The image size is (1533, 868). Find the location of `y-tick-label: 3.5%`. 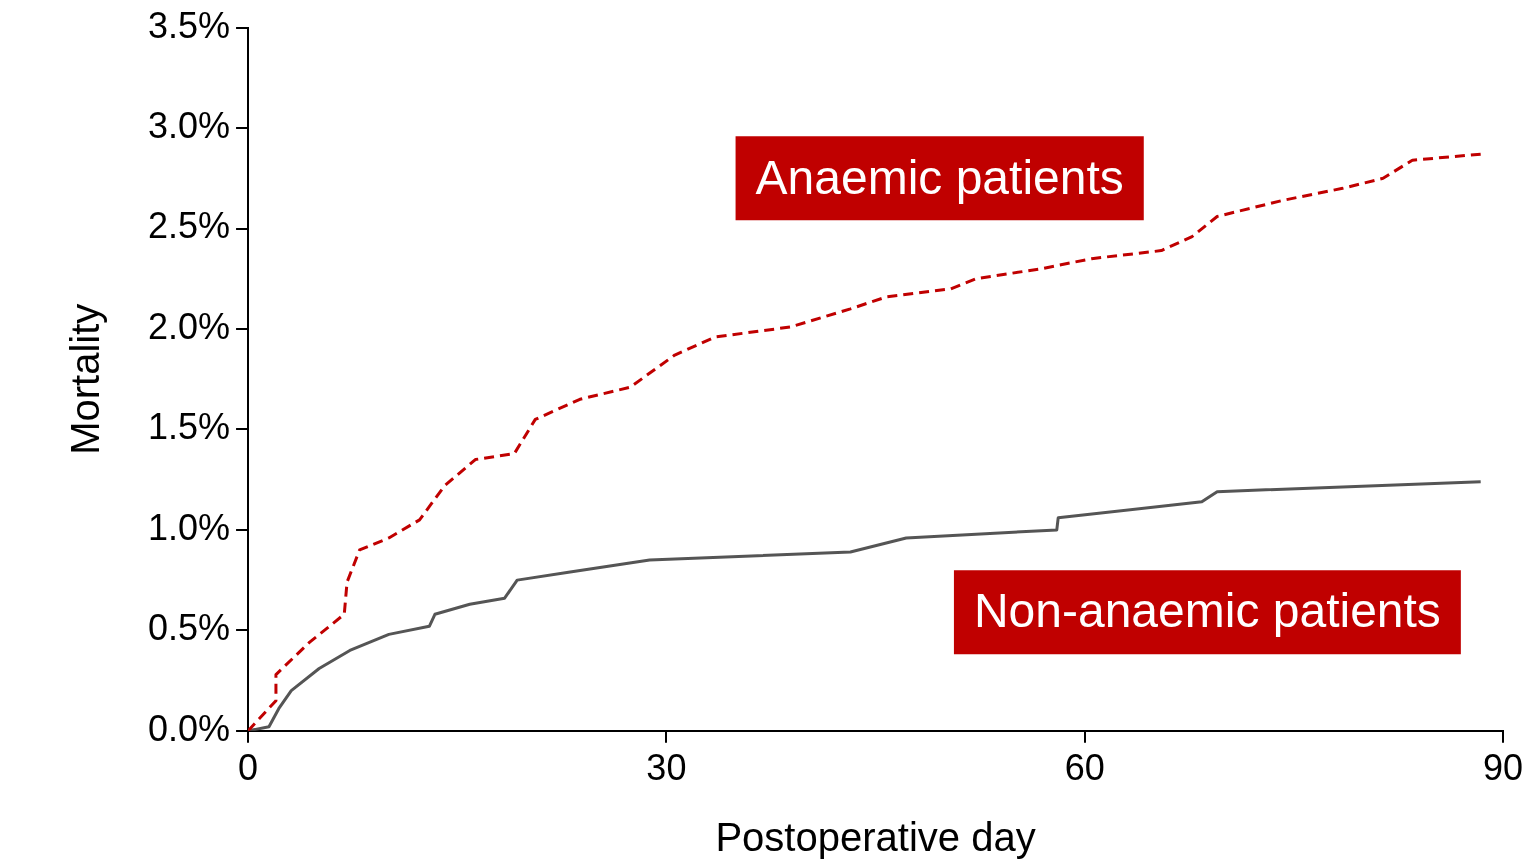

y-tick-label: 3.5% is located at coordinates (189, 25).